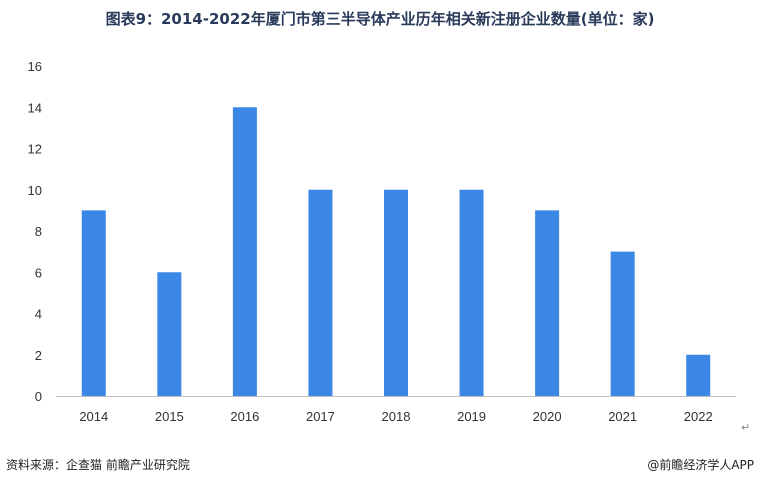  I want to click on x-axis-ticks: 2014 2015 2016 2017 2018 2019 2020 2021 2022, so click(395, 416).